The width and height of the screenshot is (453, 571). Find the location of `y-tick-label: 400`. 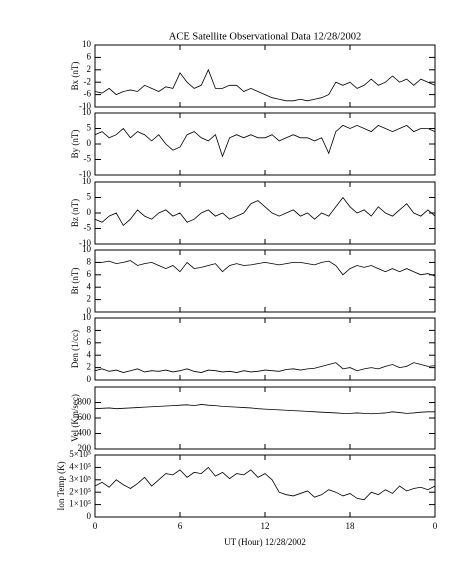

y-tick-label: 400 is located at coordinates (85, 433).